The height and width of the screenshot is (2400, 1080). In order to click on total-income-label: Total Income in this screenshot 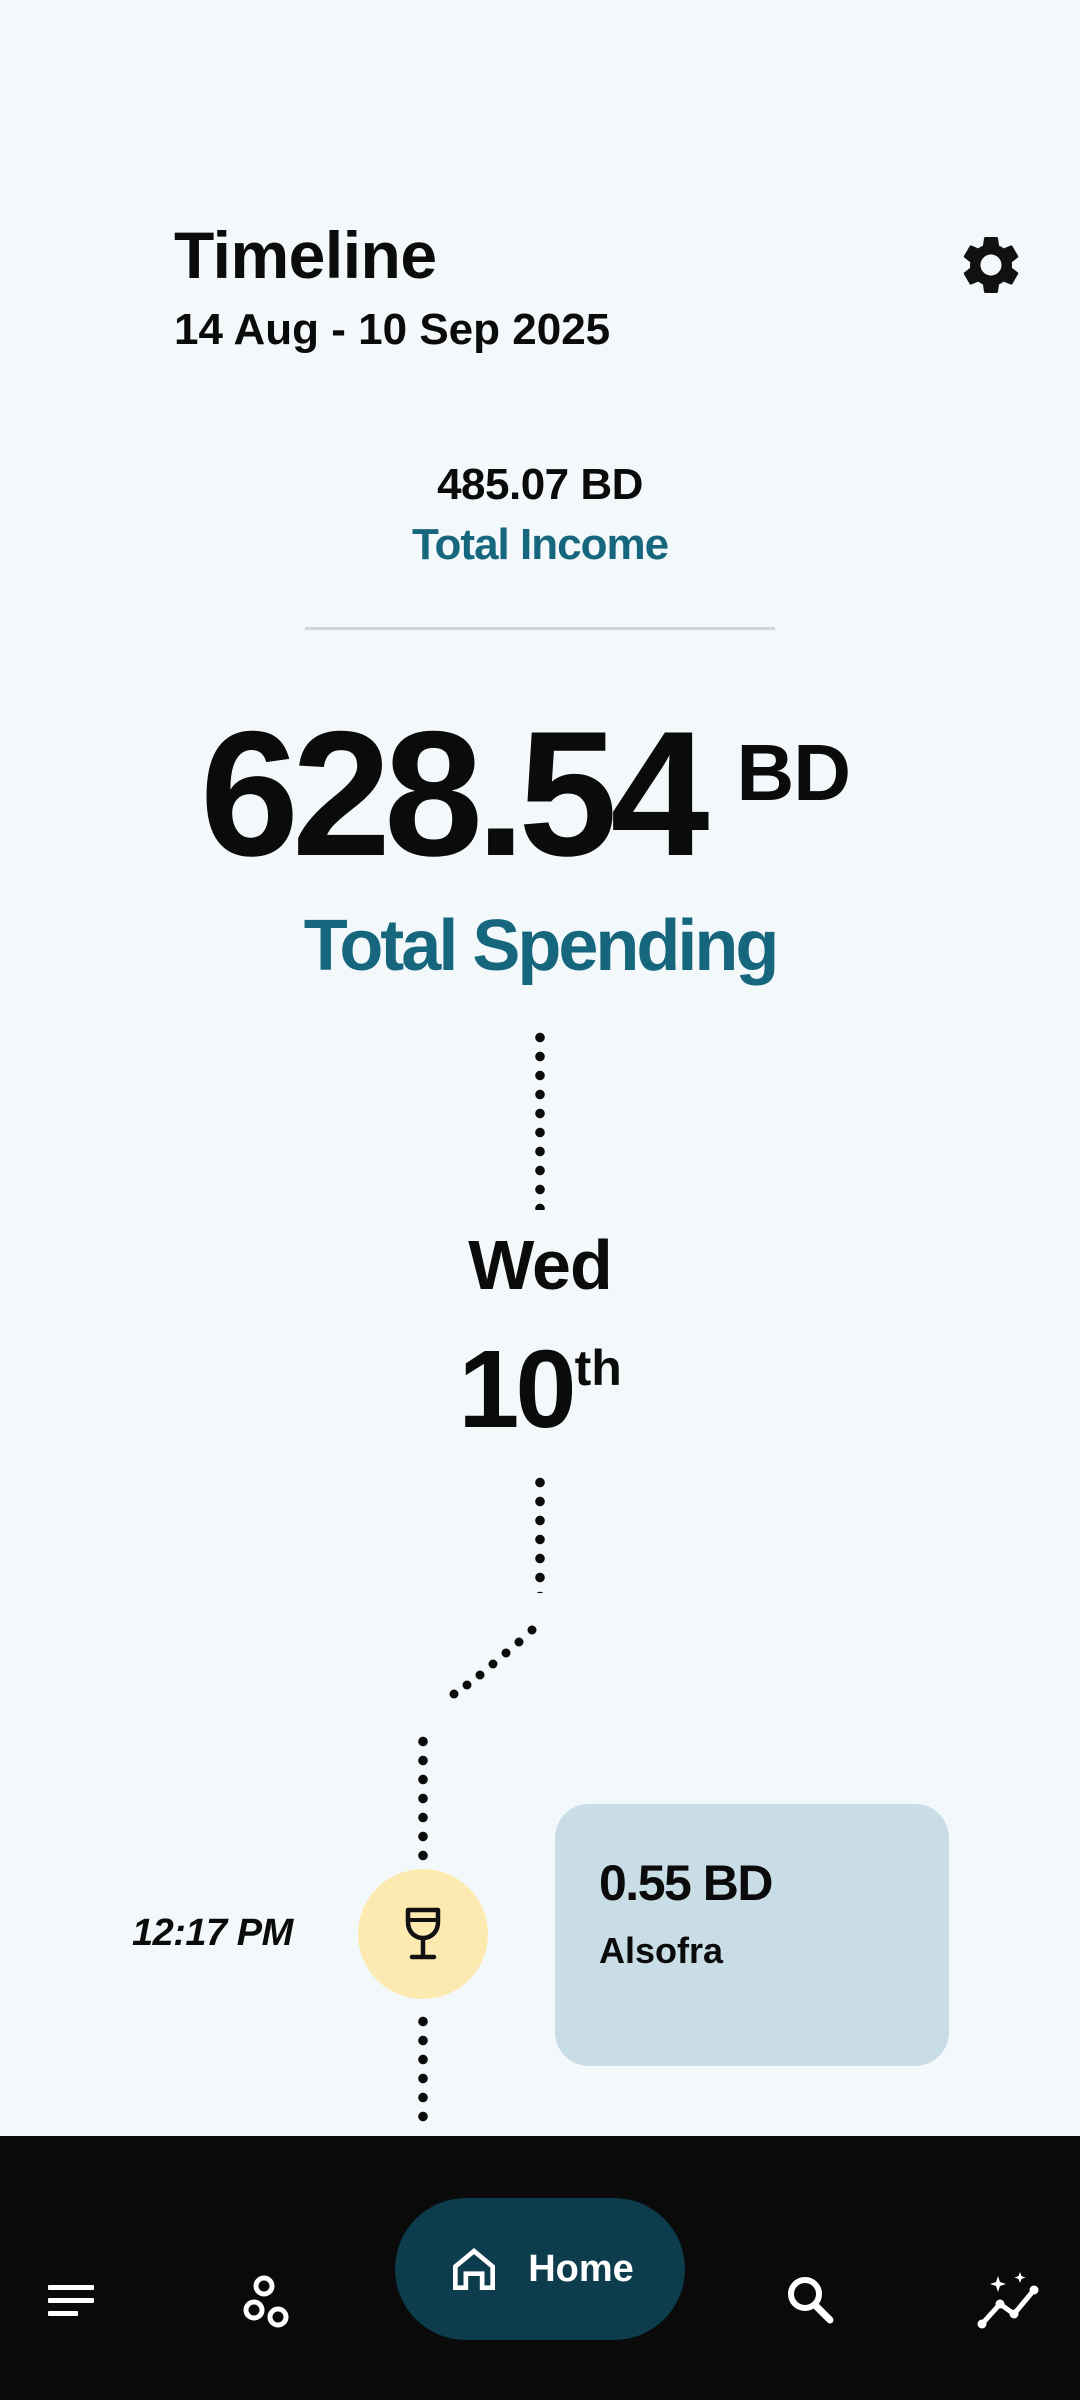, I will do `click(540, 544)`.